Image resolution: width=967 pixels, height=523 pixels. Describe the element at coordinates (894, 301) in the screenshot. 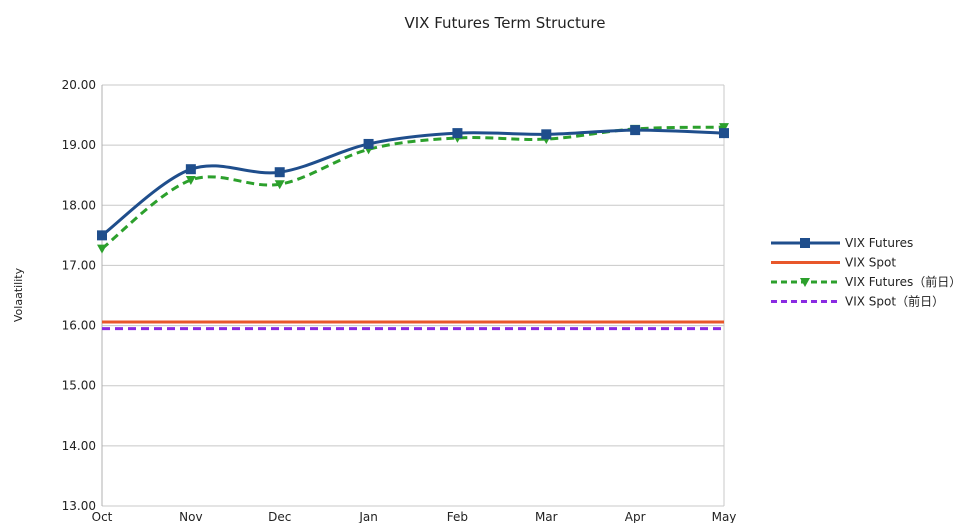

I see `legend-label: VIX Spot（前日）` at that location.